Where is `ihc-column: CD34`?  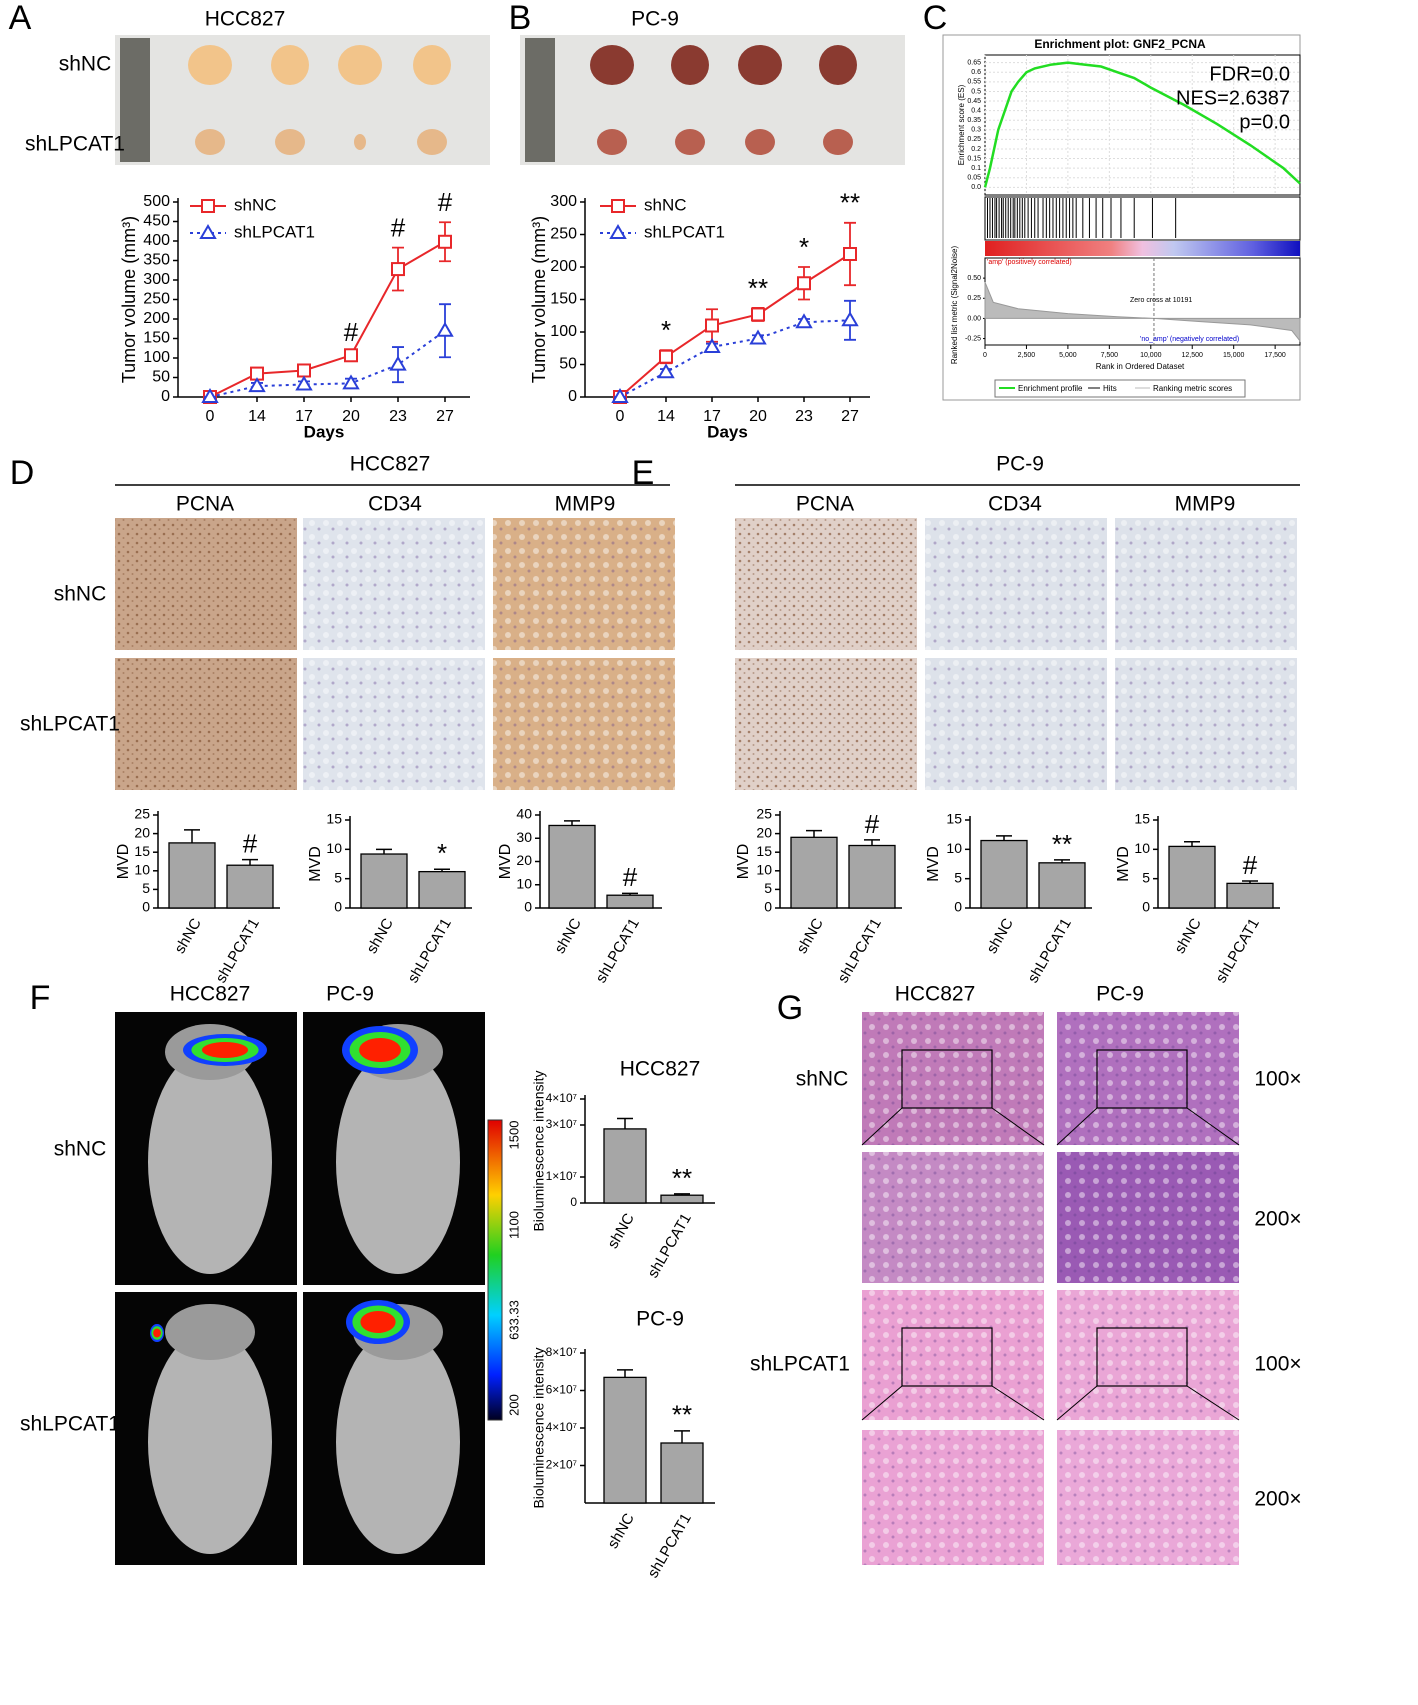
ihc-column: CD34 is located at coordinates (395, 504).